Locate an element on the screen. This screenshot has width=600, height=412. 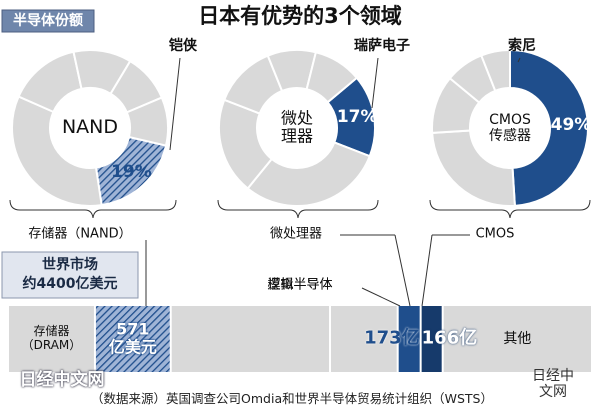
source: （数据来源）英国调查公司Omdia和世界半导体贸易统计组织（WSTS） is located at coordinates (292, 398).